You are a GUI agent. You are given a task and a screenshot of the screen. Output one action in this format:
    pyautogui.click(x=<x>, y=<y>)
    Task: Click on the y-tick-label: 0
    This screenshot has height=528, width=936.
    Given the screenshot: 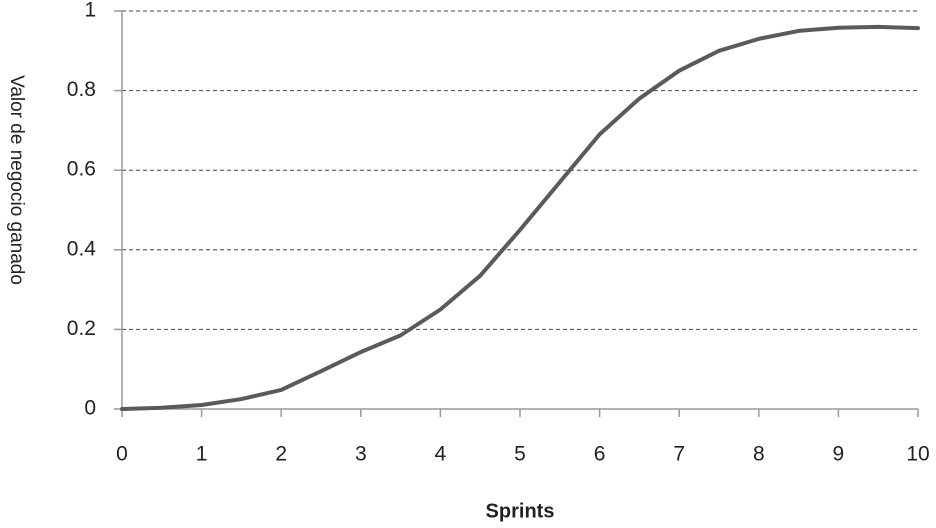 What is the action you would take?
    pyautogui.click(x=90, y=408)
    